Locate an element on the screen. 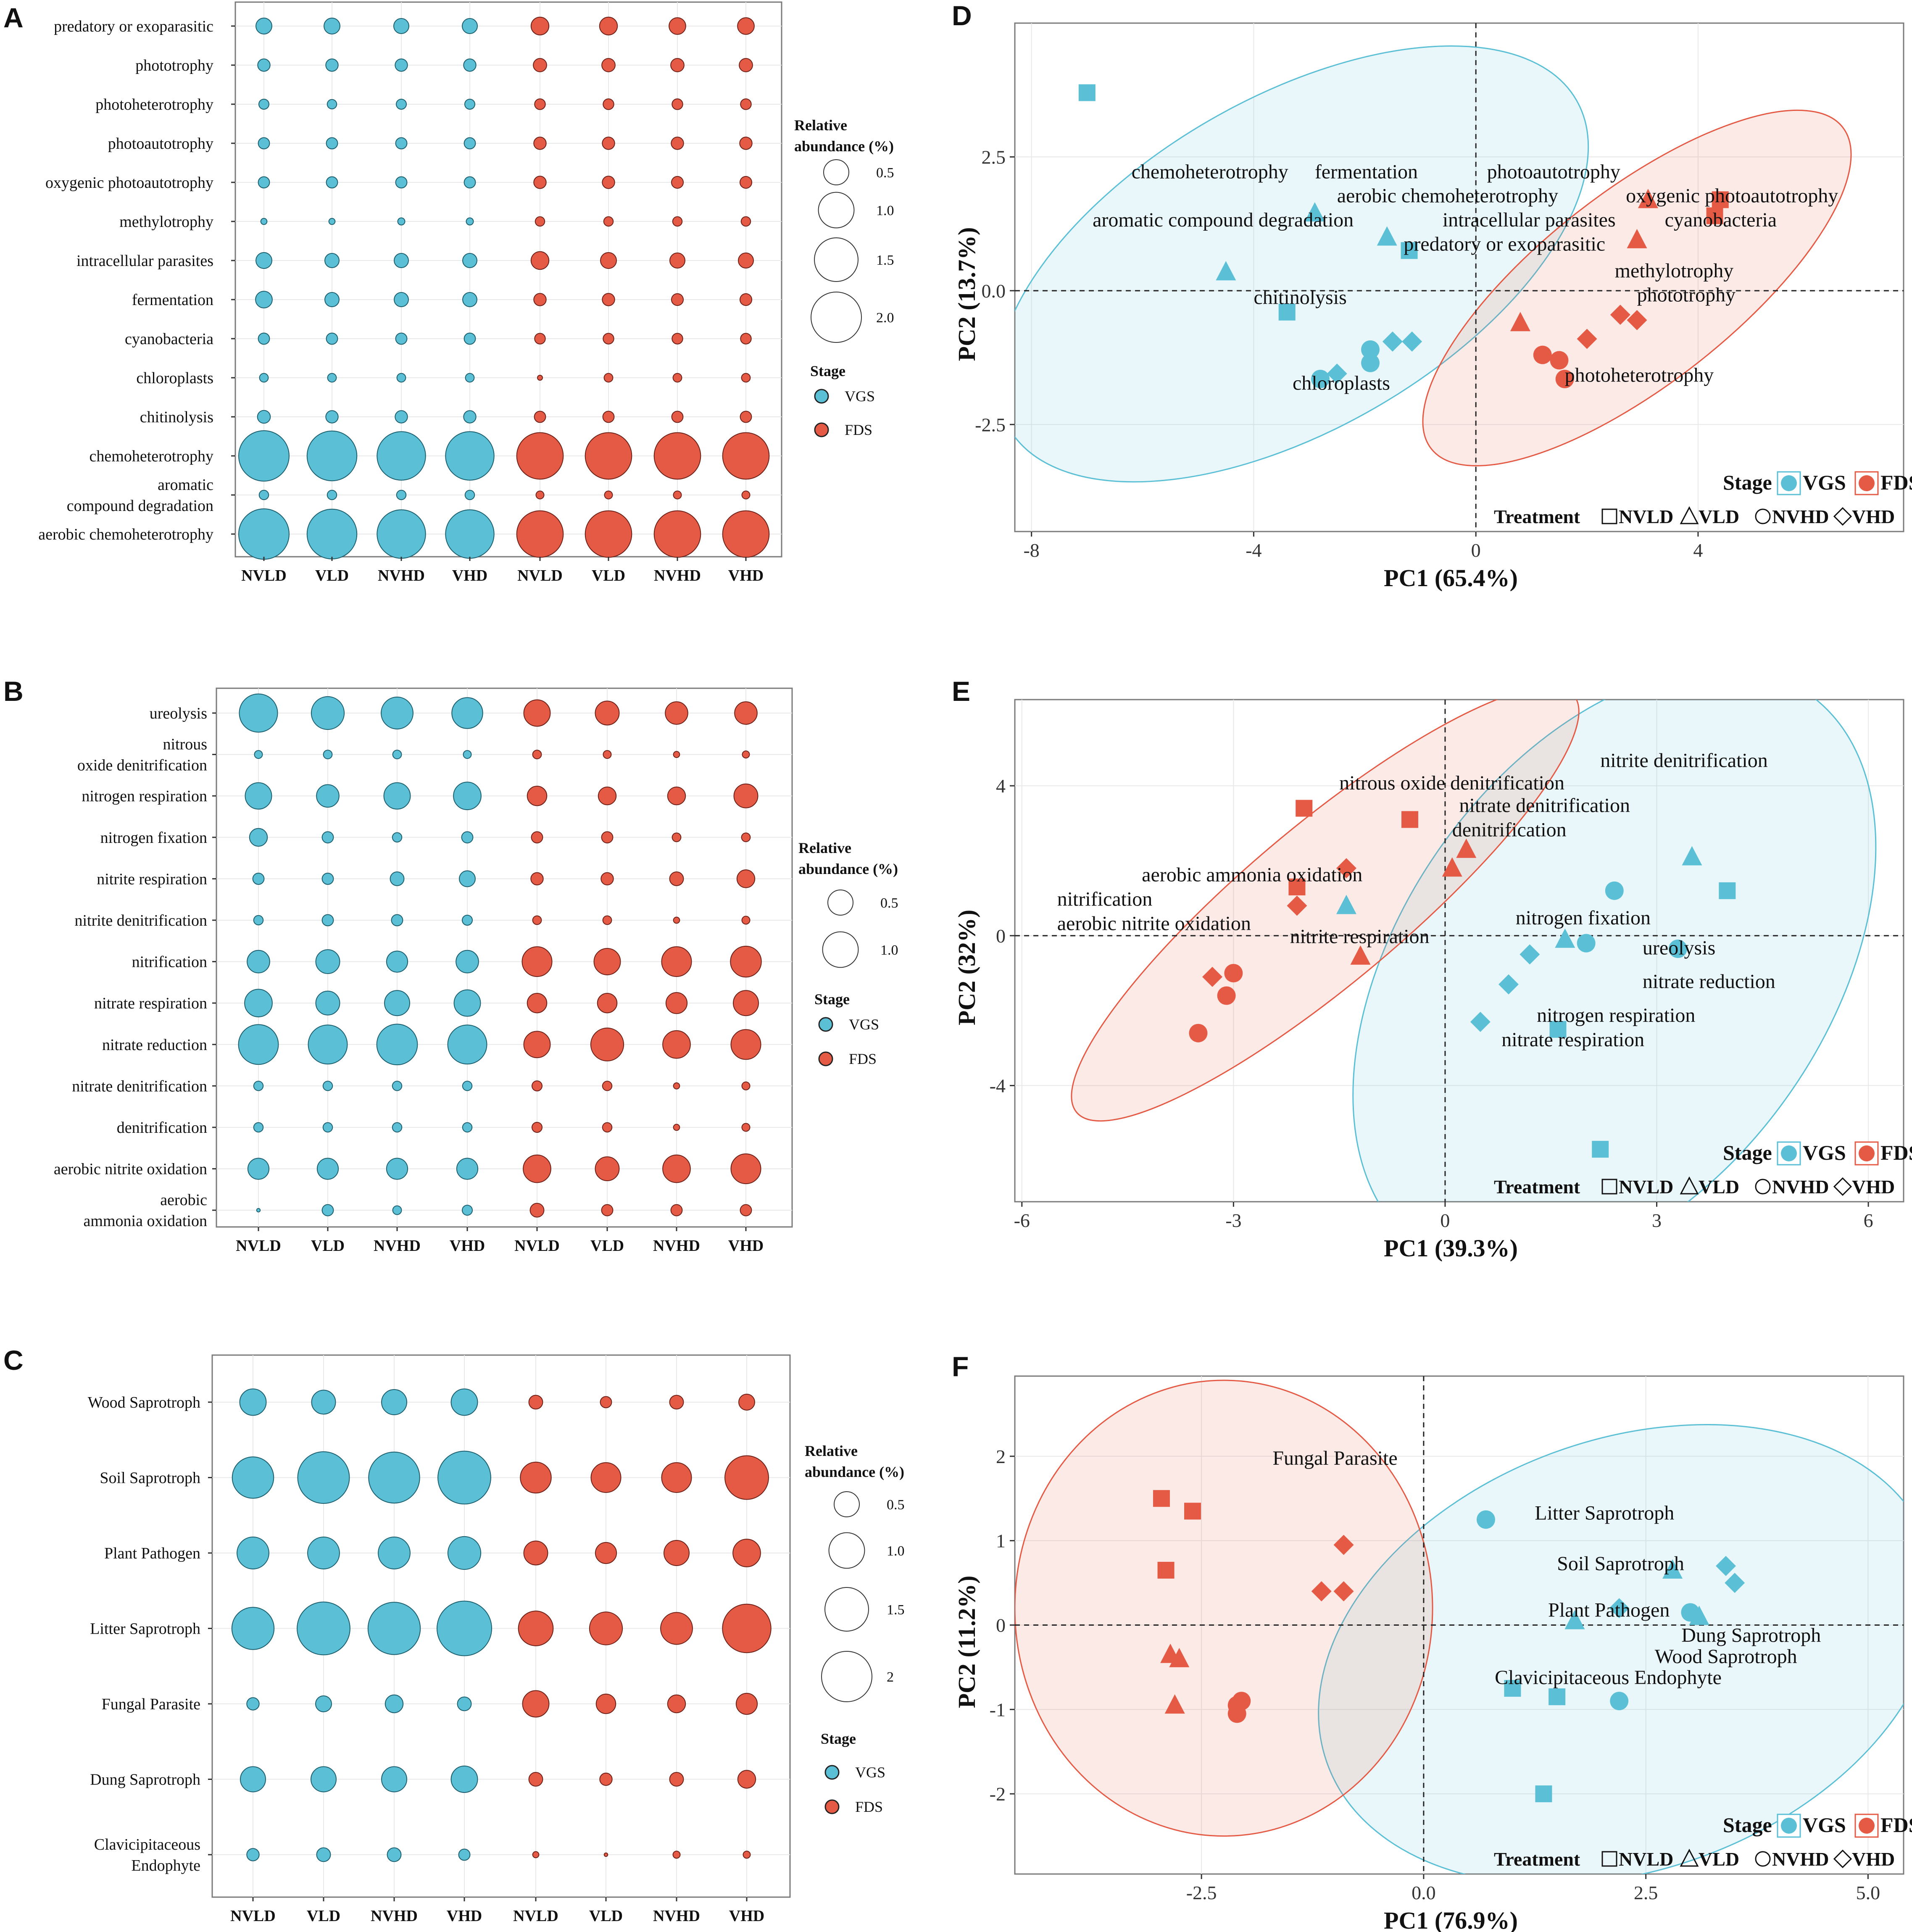  row-label: Clavicipitaceous is located at coordinates (147, 1844).